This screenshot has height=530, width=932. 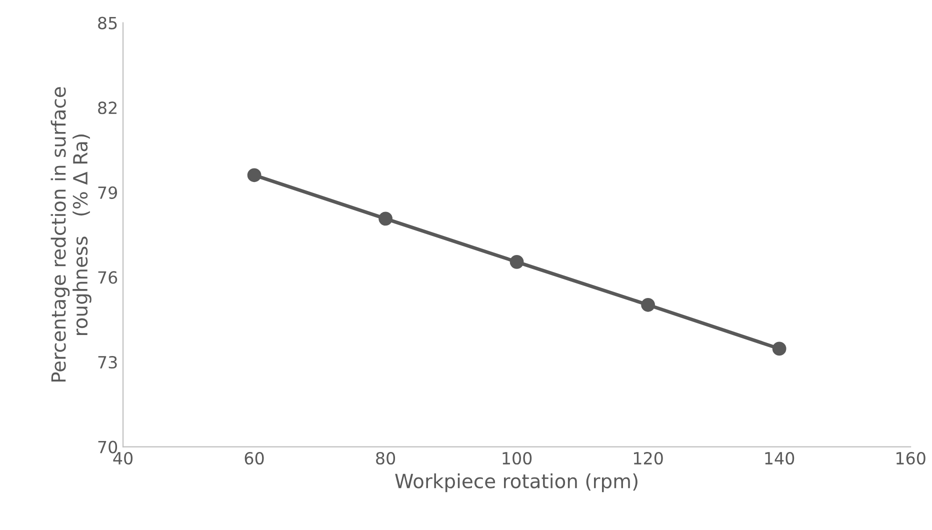 What do you see at coordinates (107, 23) in the screenshot?
I see `y-tick-label: 85` at bounding box center [107, 23].